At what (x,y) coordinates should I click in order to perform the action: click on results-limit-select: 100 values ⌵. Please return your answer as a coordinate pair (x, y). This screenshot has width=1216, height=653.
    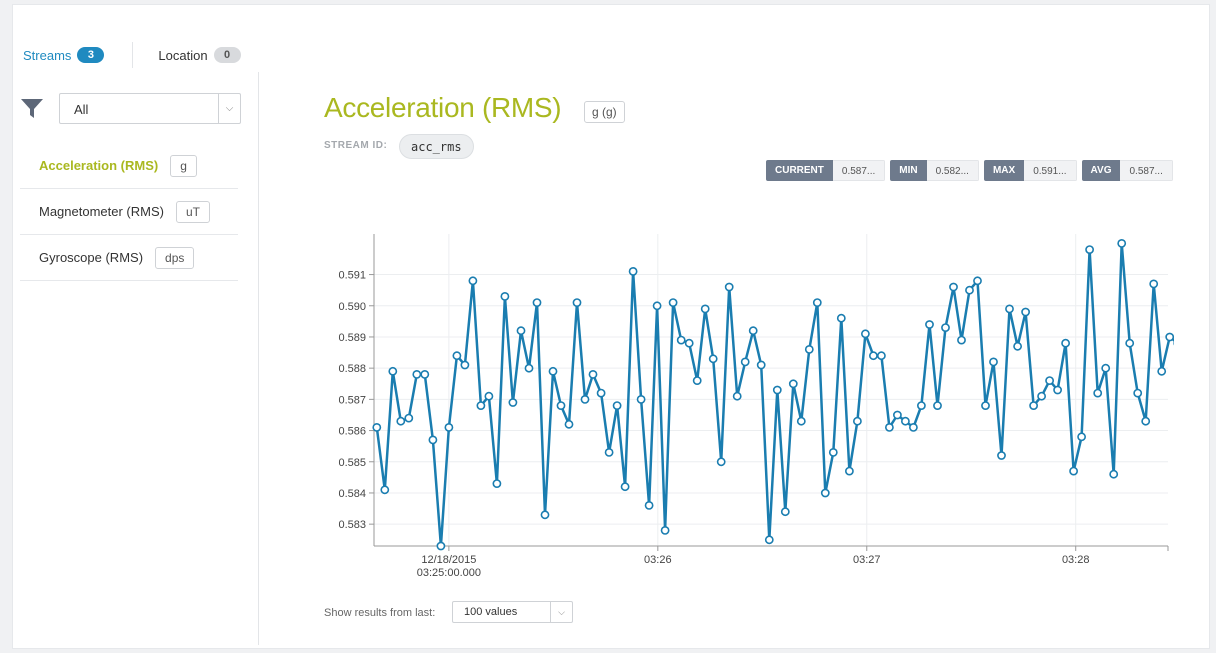
    Looking at the image, I should click on (512, 612).